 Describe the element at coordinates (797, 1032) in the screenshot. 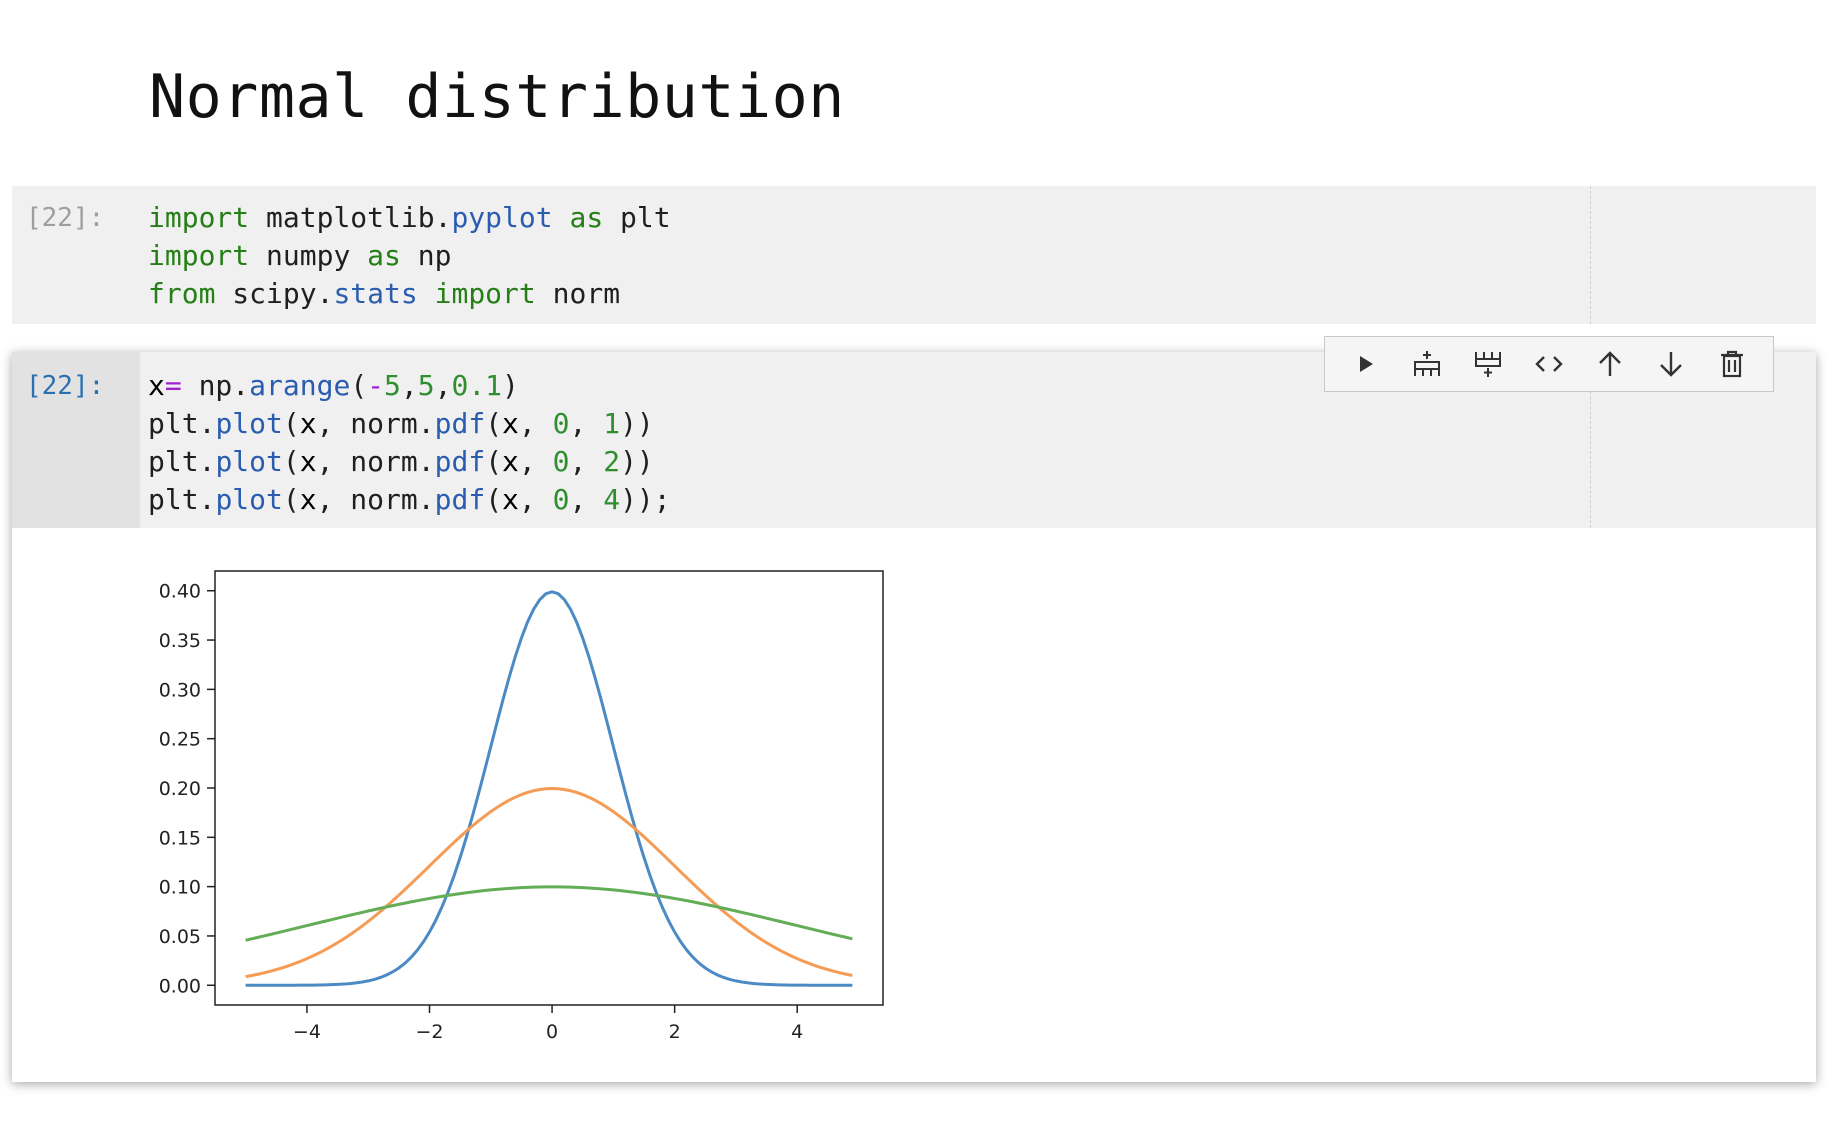

I see `x-tick-label: 4` at that location.